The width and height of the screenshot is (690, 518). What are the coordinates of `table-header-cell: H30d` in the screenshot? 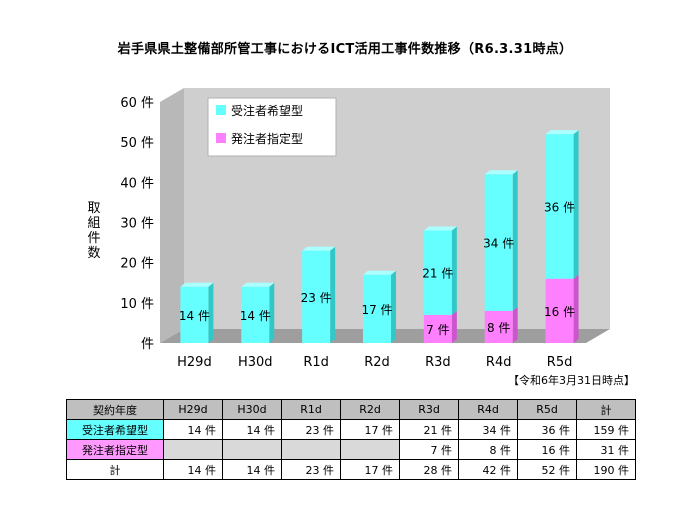 It's located at (252, 409).